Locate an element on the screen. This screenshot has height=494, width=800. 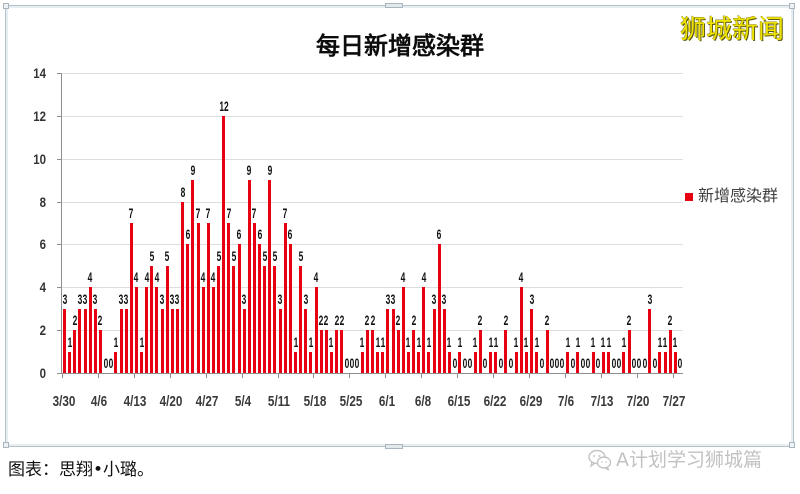
frame-corner-handle-top-right is located at coordinates (792, 6).